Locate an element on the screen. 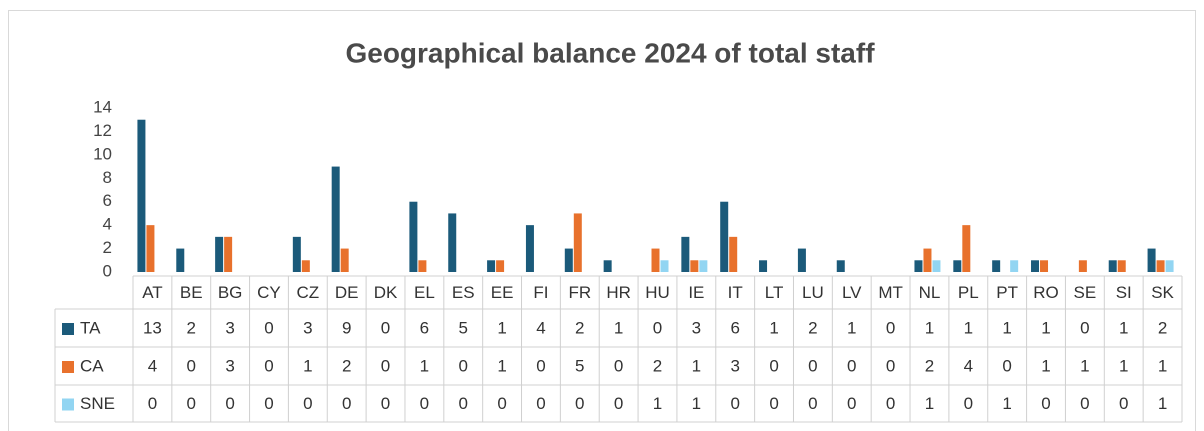 Image resolution: width=1204 pixels, height=431 pixels. x-tick-label: IE is located at coordinates (696, 292).